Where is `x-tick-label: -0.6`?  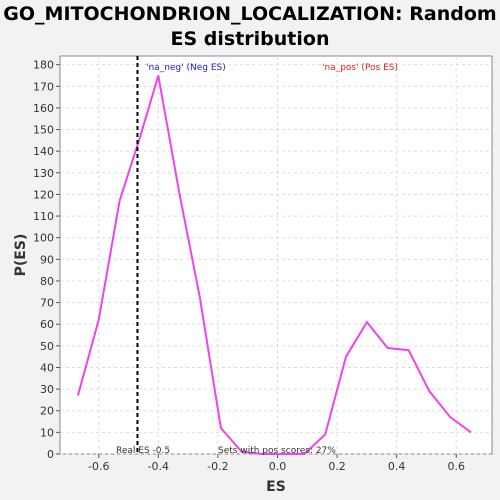 x-tick-label: -0.6 is located at coordinates (98, 466).